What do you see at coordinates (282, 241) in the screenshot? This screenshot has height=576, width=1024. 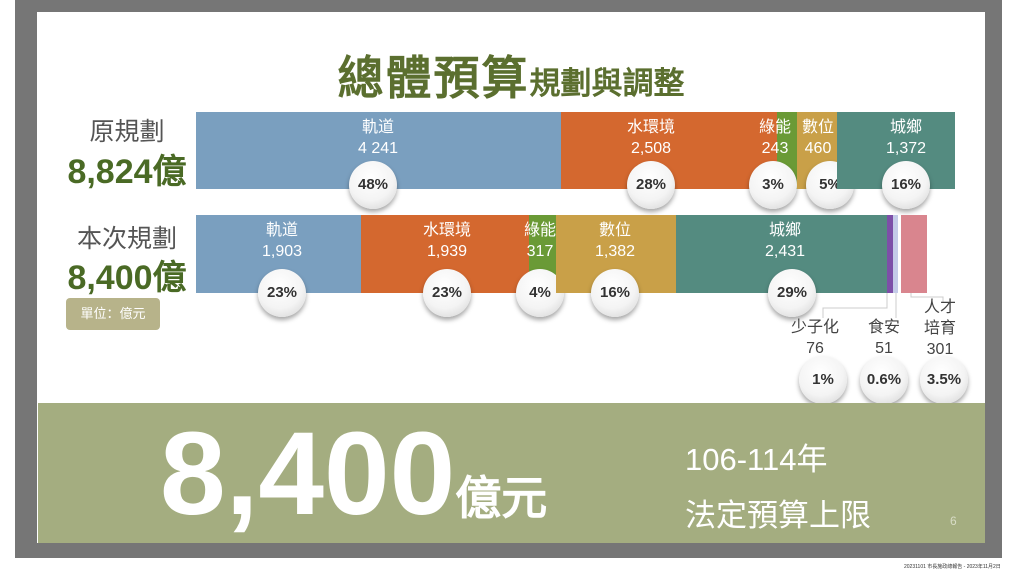 I see `segment-label: 軌道 1,903` at bounding box center [282, 241].